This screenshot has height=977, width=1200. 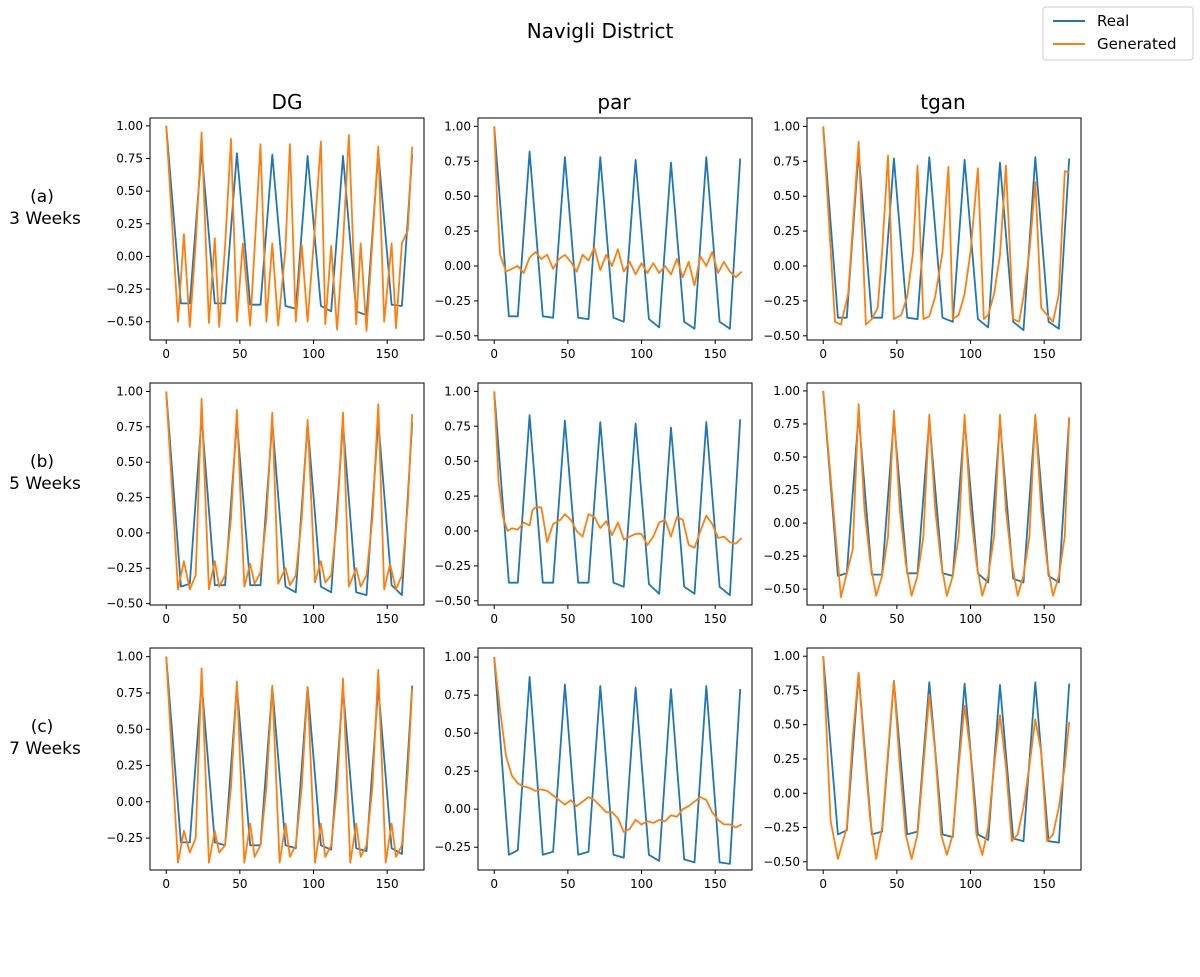 I want to click on panel-b-par: 0 50 100 150 1.00 0.75 0.50 0.25 0.00 −0.25 −0.50, so click(x=593, y=504).